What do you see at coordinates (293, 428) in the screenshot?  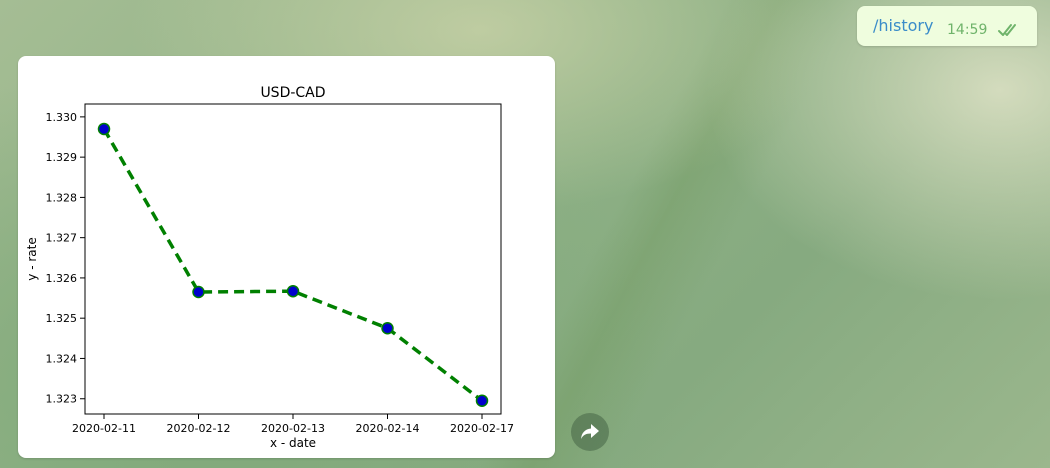 I see `x-tick-label: 2020-02-13` at bounding box center [293, 428].